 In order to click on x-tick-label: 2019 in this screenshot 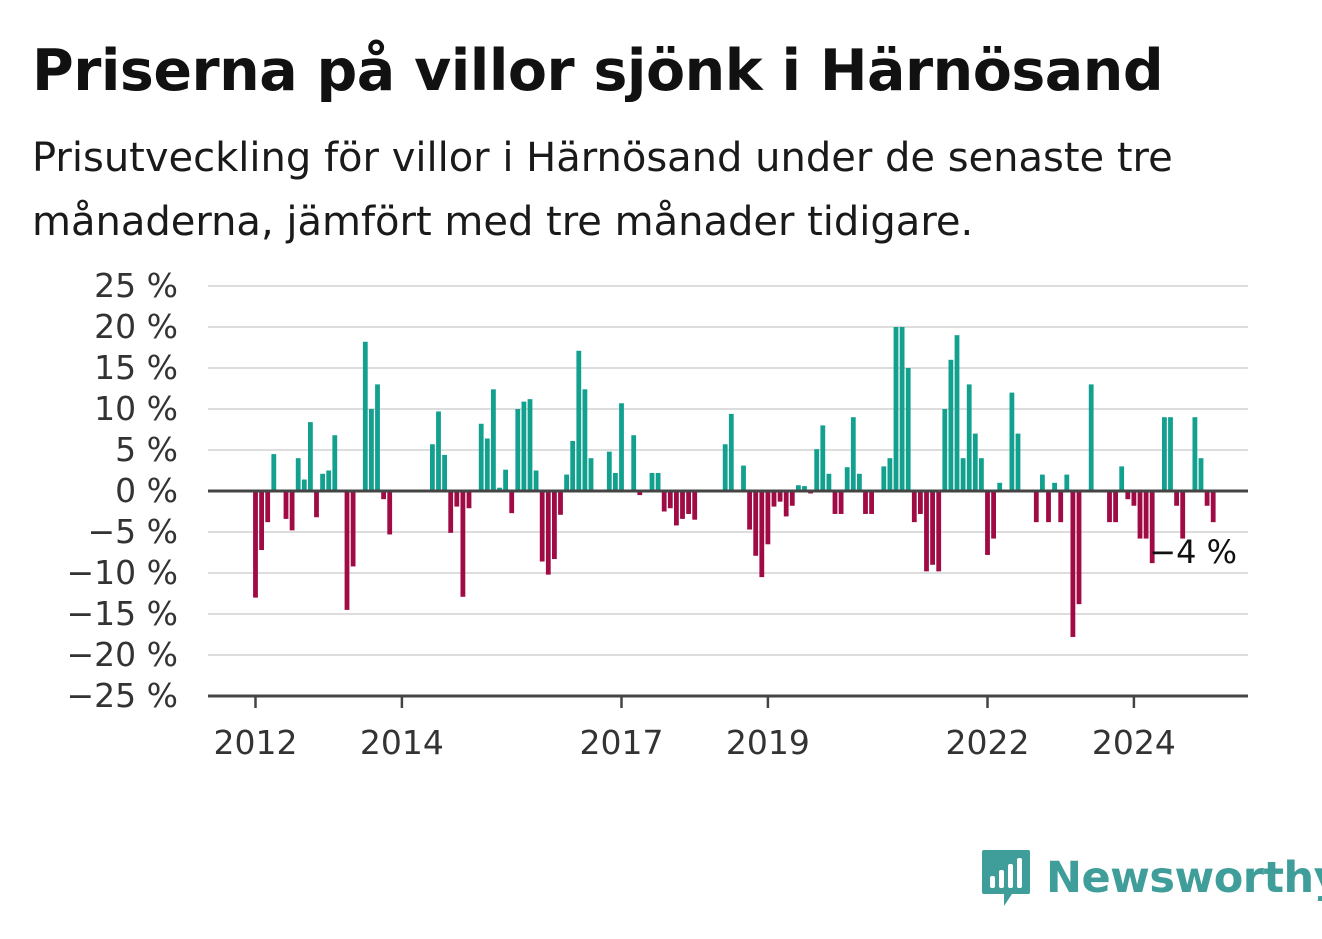, I will do `click(768, 742)`.